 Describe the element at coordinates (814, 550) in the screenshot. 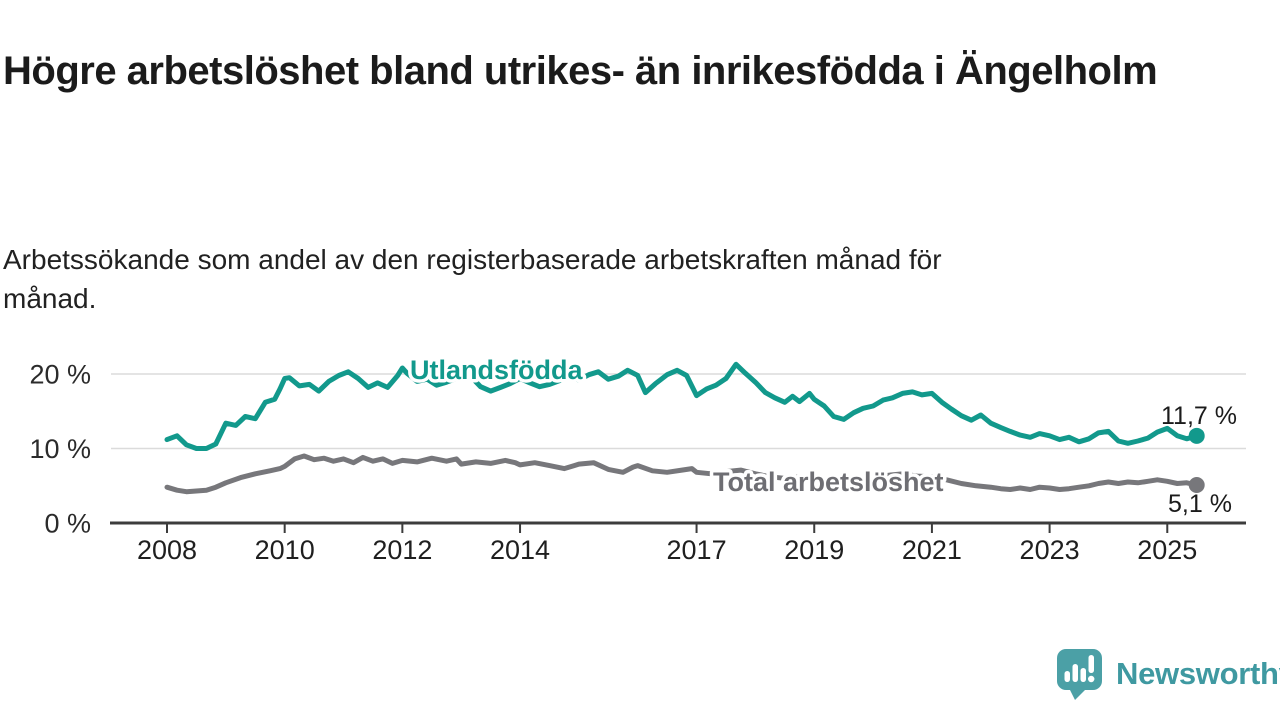

I see `x-axis-tick-label-2019: 2019` at that location.